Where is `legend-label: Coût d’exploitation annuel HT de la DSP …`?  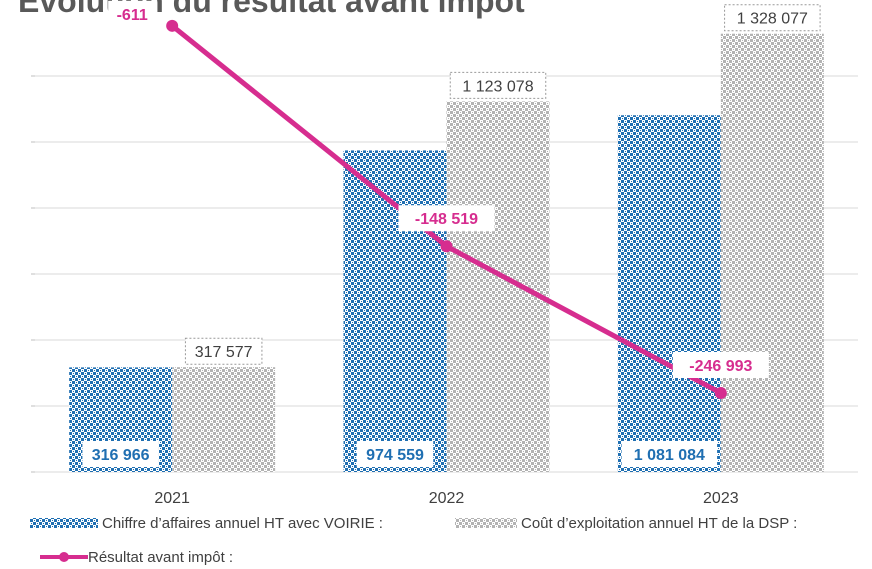
legend-label: Coût d’exploitation annuel HT de la DSP … is located at coordinates (659, 523).